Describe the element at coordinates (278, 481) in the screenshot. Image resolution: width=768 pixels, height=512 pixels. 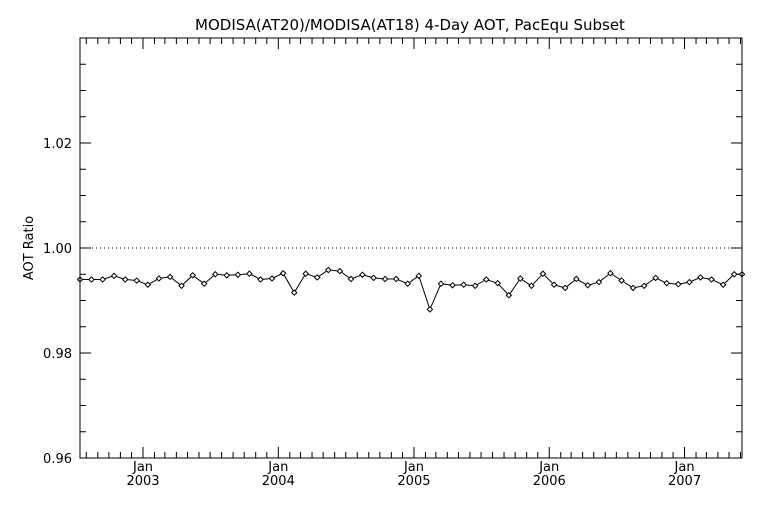
I see `x-tick-year-label: 2004` at that location.